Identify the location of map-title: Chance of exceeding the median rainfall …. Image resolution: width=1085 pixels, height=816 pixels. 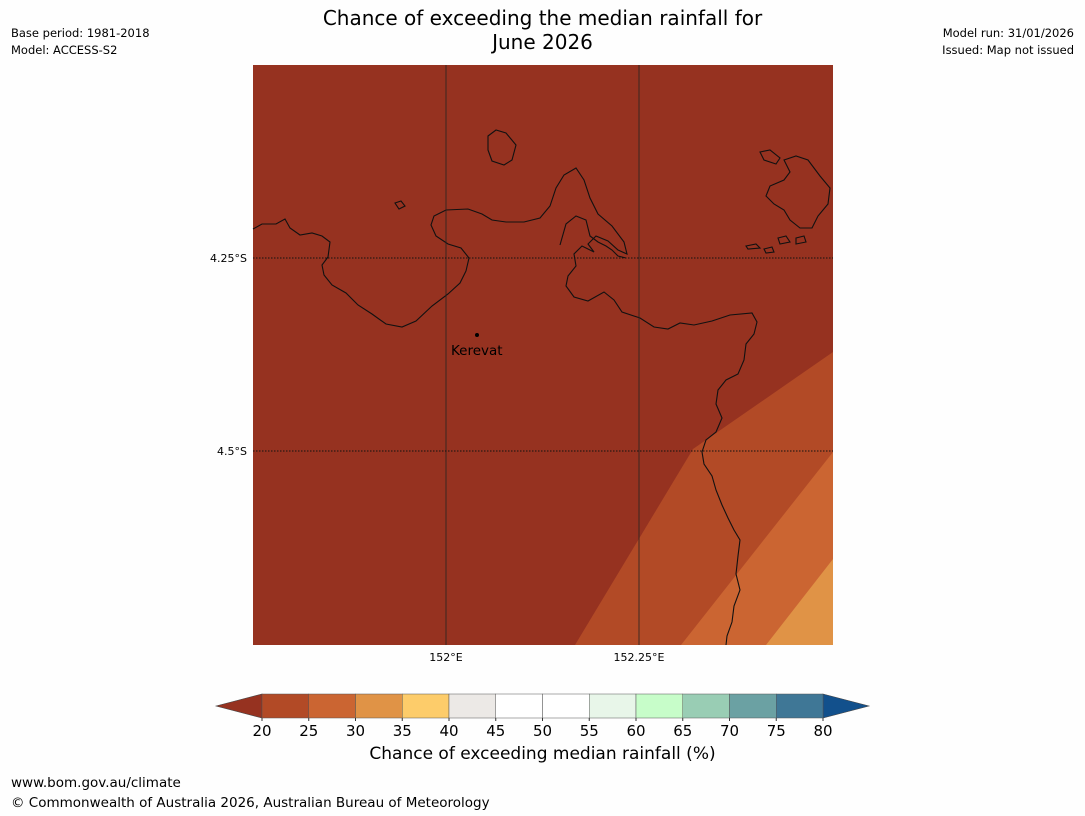
(542, 30).